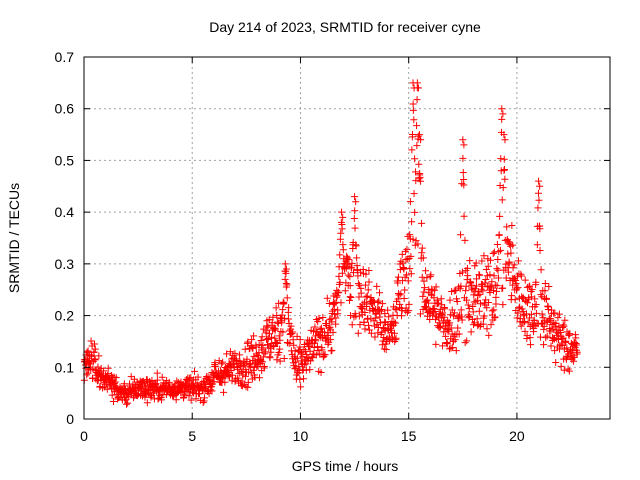 The width and height of the screenshot is (640, 480). What do you see at coordinates (517, 436) in the screenshot?
I see `x-tick-label: 20` at bounding box center [517, 436].